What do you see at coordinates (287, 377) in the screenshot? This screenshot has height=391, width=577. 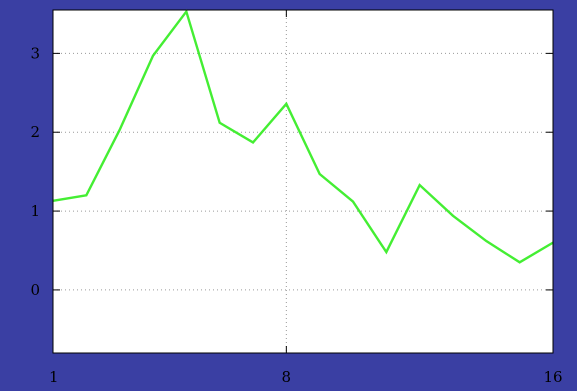 I see `x-tick-label: 8` at bounding box center [287, 377].